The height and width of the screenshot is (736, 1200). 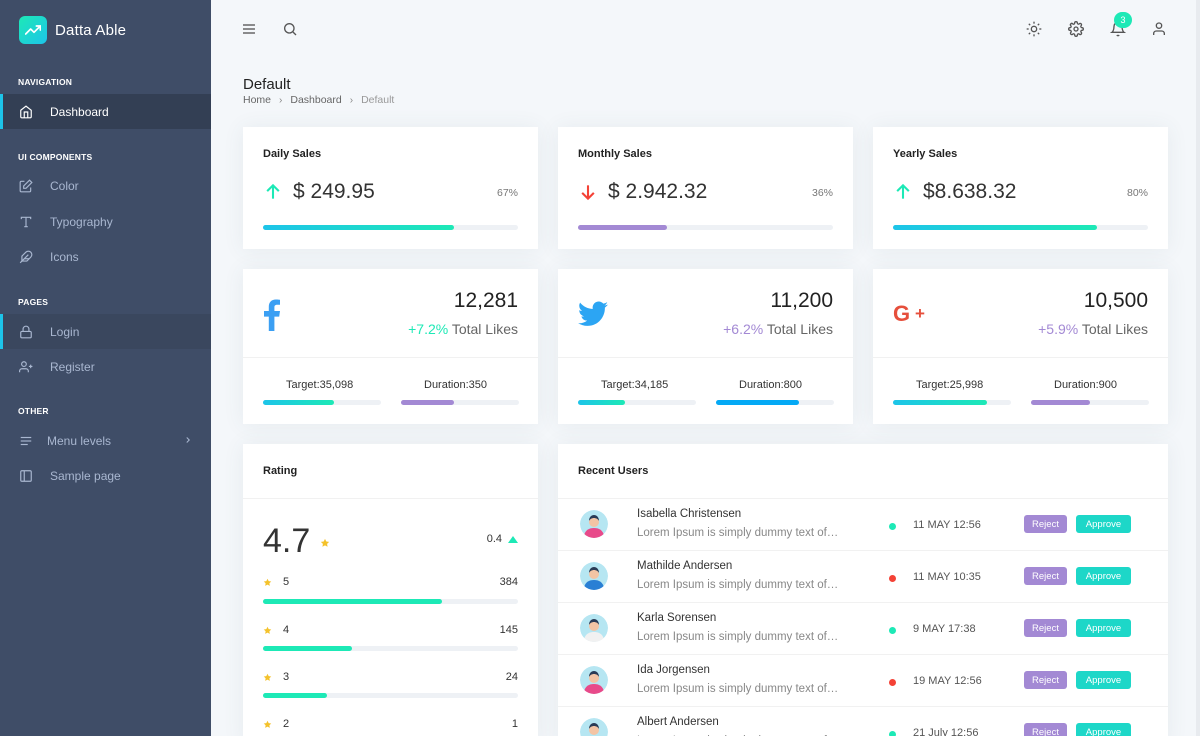 I want to click on likes-change: +6.2%, so click(x=743, y=329).